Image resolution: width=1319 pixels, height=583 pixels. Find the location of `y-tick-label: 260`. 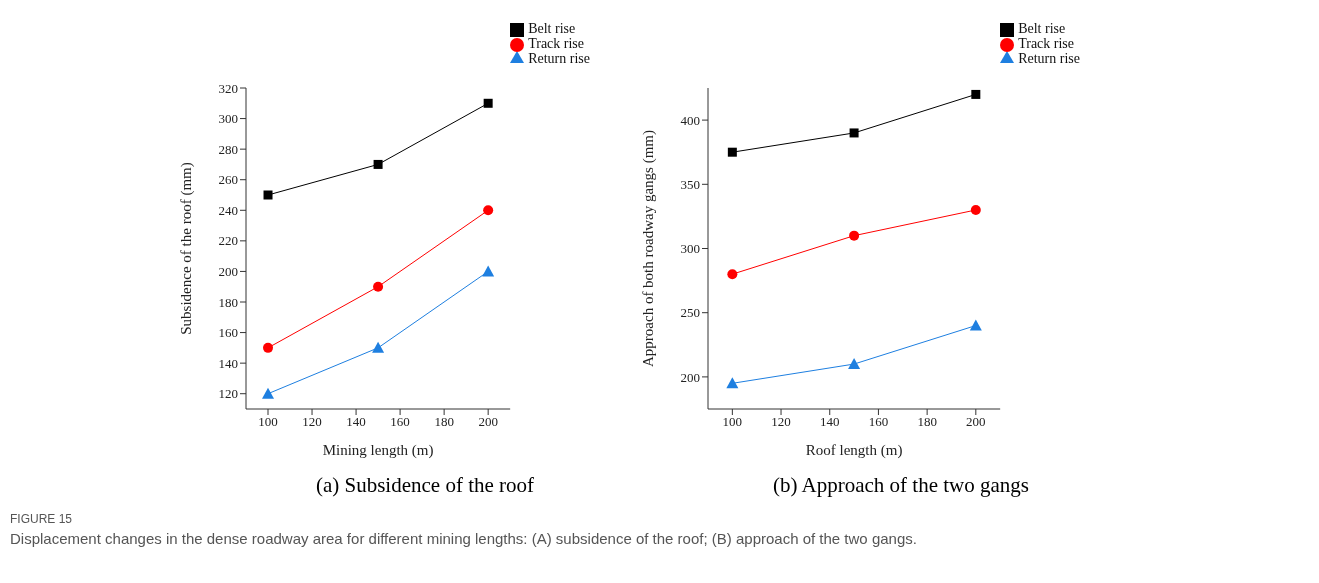

y-tick-label: 260 is located at coordinates (228, 180).